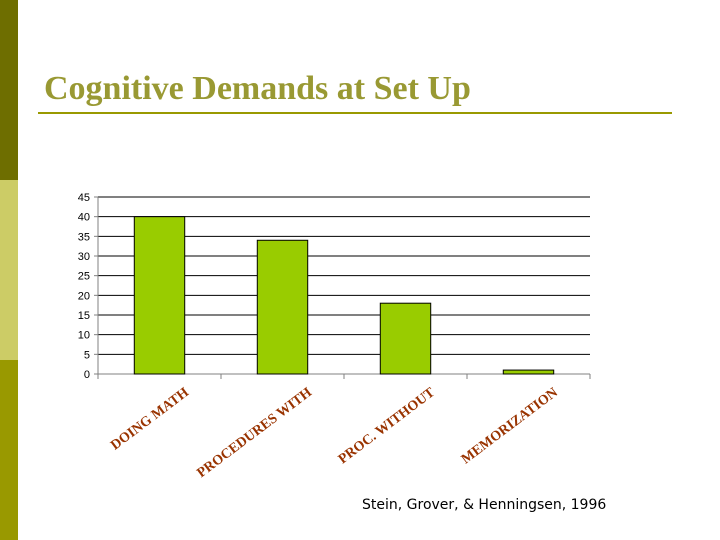 Image resolution: width=720 pixels, height=540 pixels. What do you see at coordinates (257, 88) in the screenshot?
I see `slide-title: Cognitive Demands at Set Up` at bounding box center [257, 88].